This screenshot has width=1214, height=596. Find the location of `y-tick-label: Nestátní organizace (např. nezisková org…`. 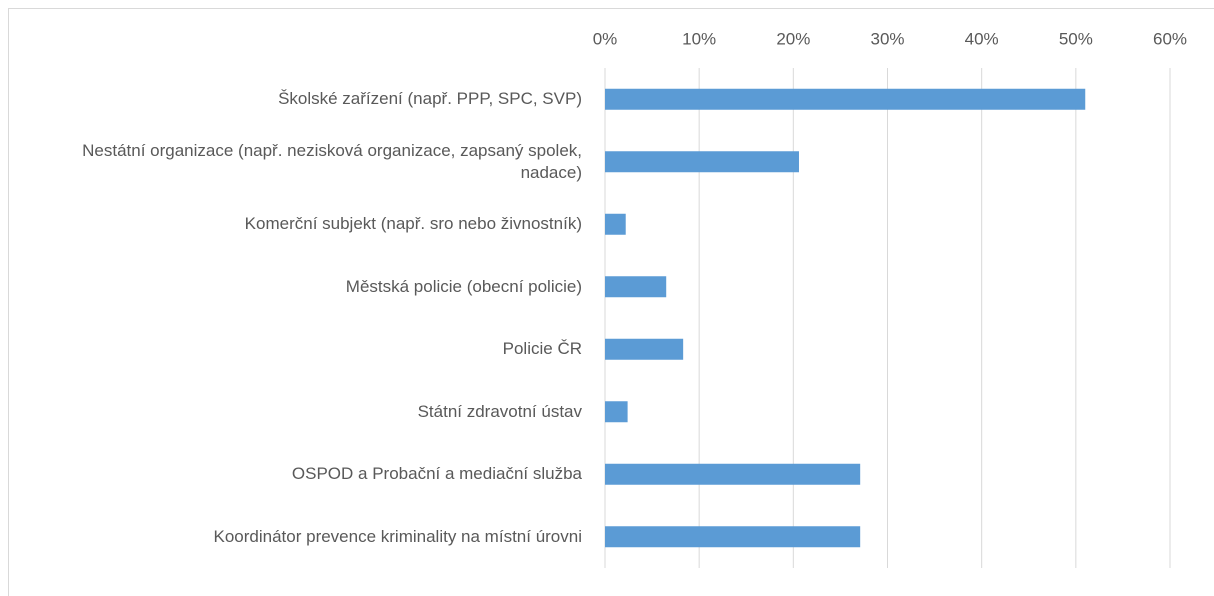

y-tick-label: Nestátní organizace (např. nezisková org… is located at coordinates (332, 161).